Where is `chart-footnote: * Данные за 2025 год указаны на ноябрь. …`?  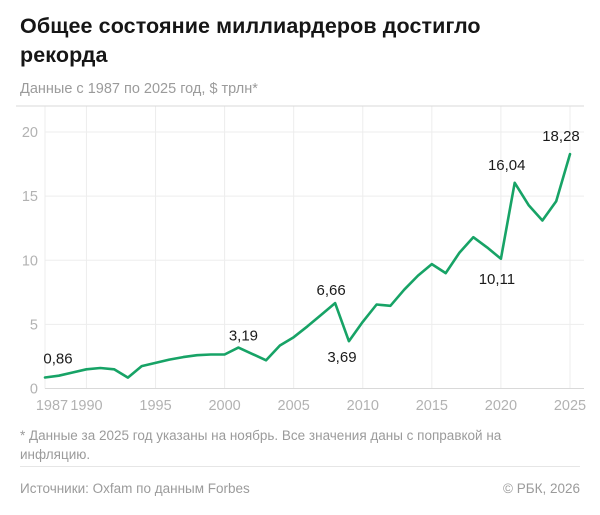
chart-footnote: * Данные за 2025 год указаны на ноябрь. … is located at coordinates (261, 445).